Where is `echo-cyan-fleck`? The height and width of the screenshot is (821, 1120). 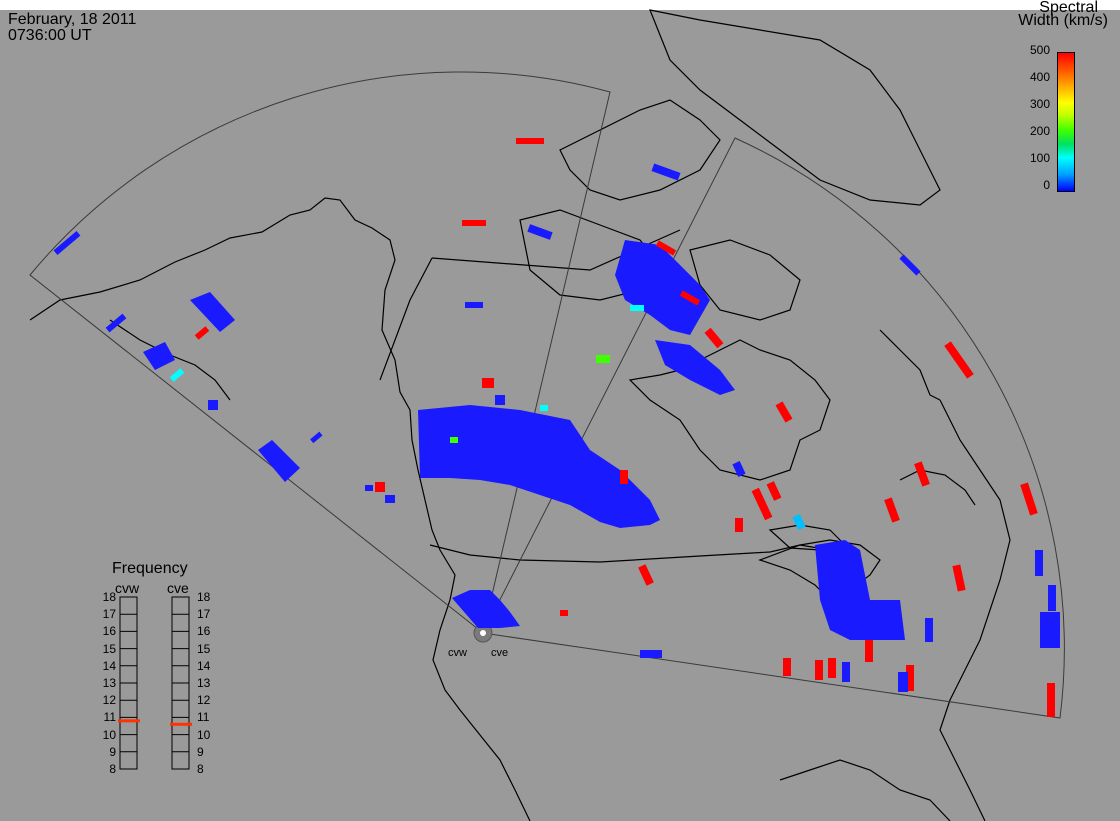 echo-cyan-fleck is located at coordinates (544, 408).